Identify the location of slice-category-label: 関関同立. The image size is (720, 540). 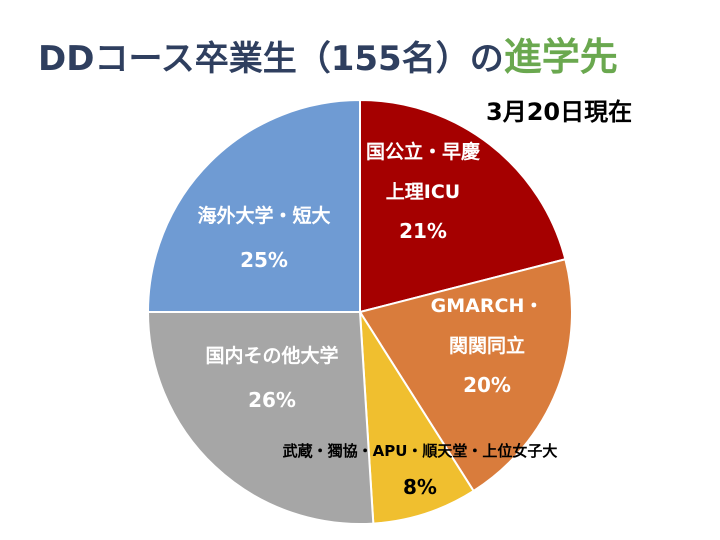
(487, 345).